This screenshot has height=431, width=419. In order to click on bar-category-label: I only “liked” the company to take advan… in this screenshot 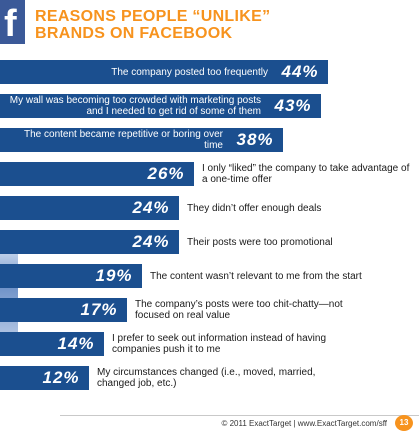, I will do `click(306, 174)`.